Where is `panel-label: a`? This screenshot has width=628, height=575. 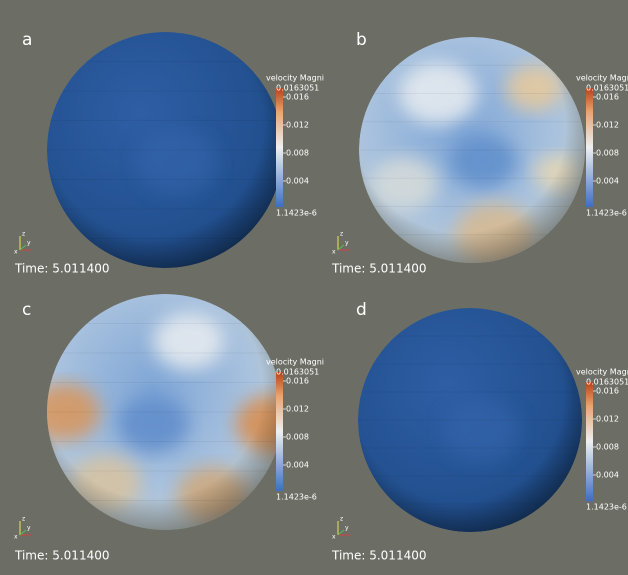
panel-label: a is located at coordinates (27, 40).